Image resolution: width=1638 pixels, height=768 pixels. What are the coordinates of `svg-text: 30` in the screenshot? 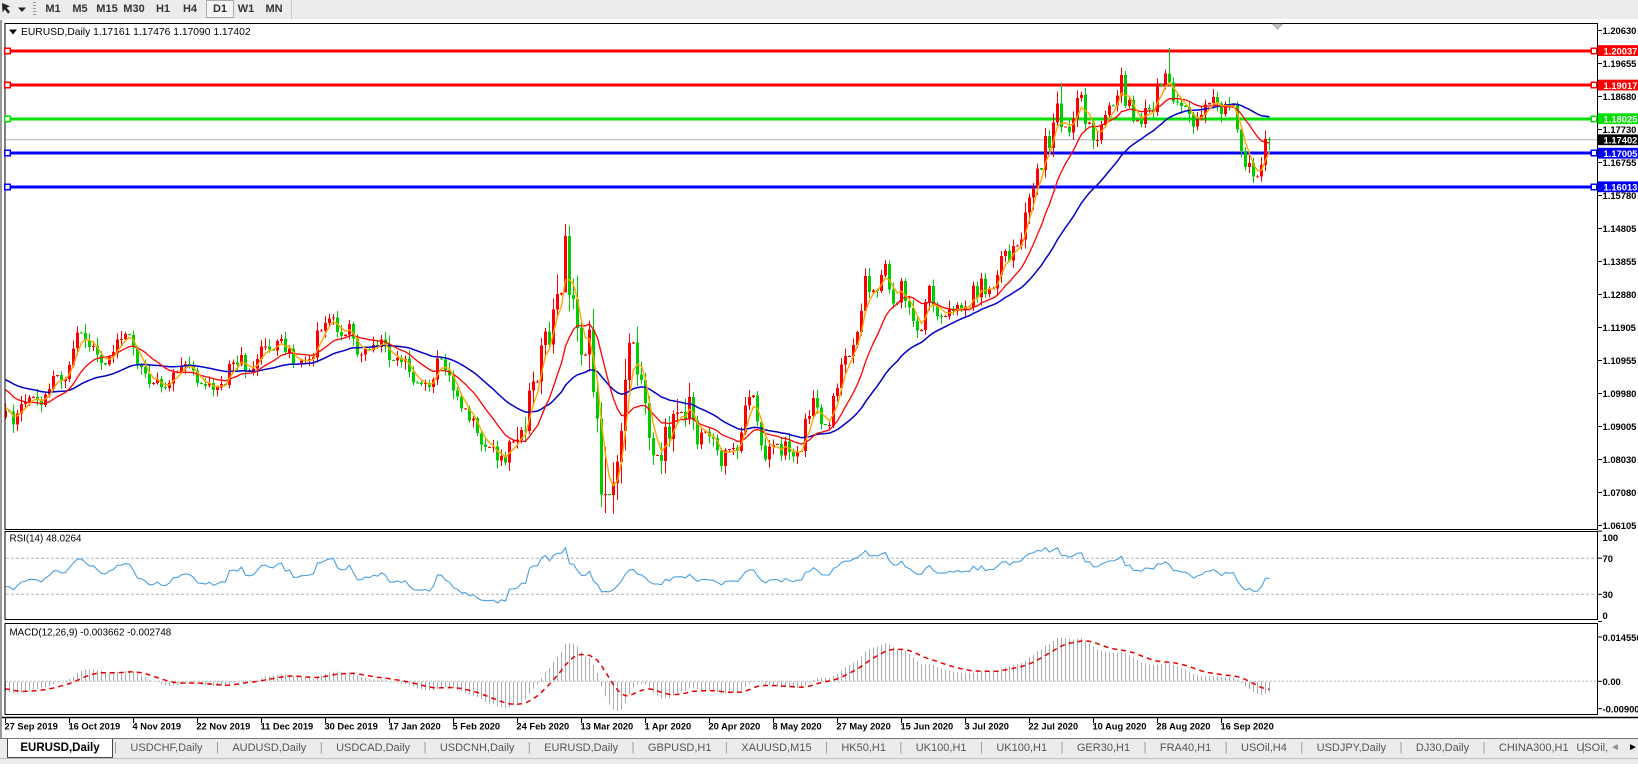 It's located at (1608, 594).